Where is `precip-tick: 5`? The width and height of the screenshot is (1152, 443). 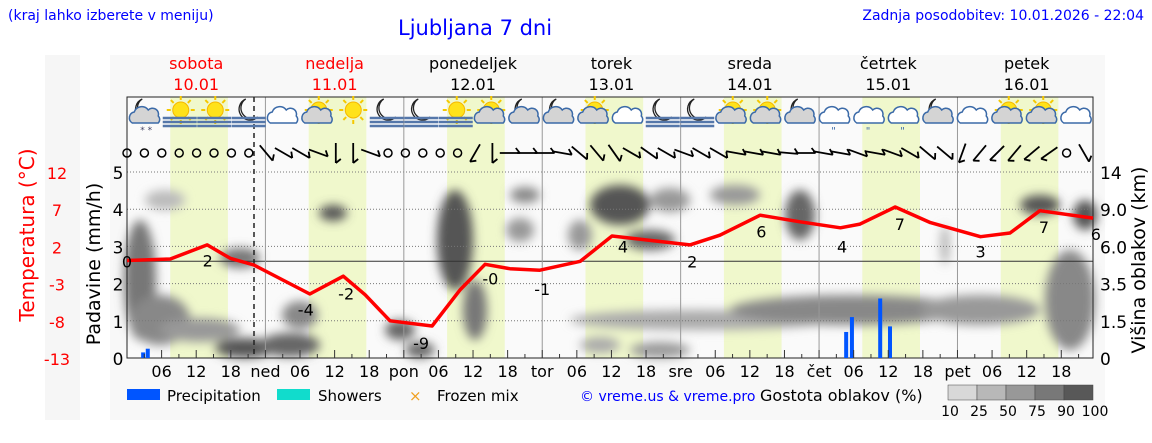
precip-tick: 5 is located at coordinates (118, 174).